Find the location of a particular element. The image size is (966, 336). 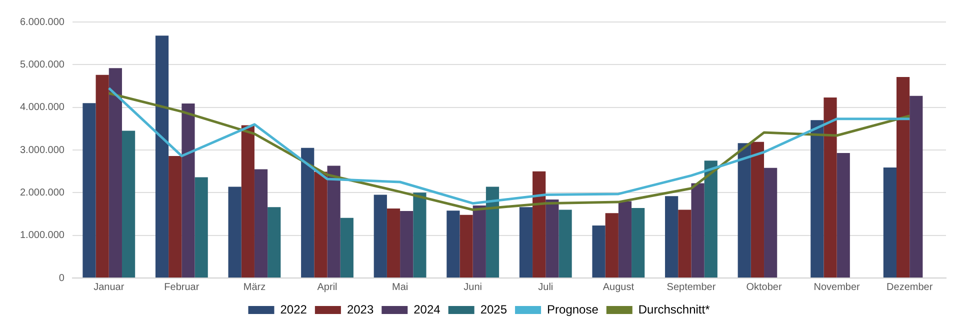

legend-label: 2022 is located at coordinates (294, 309).